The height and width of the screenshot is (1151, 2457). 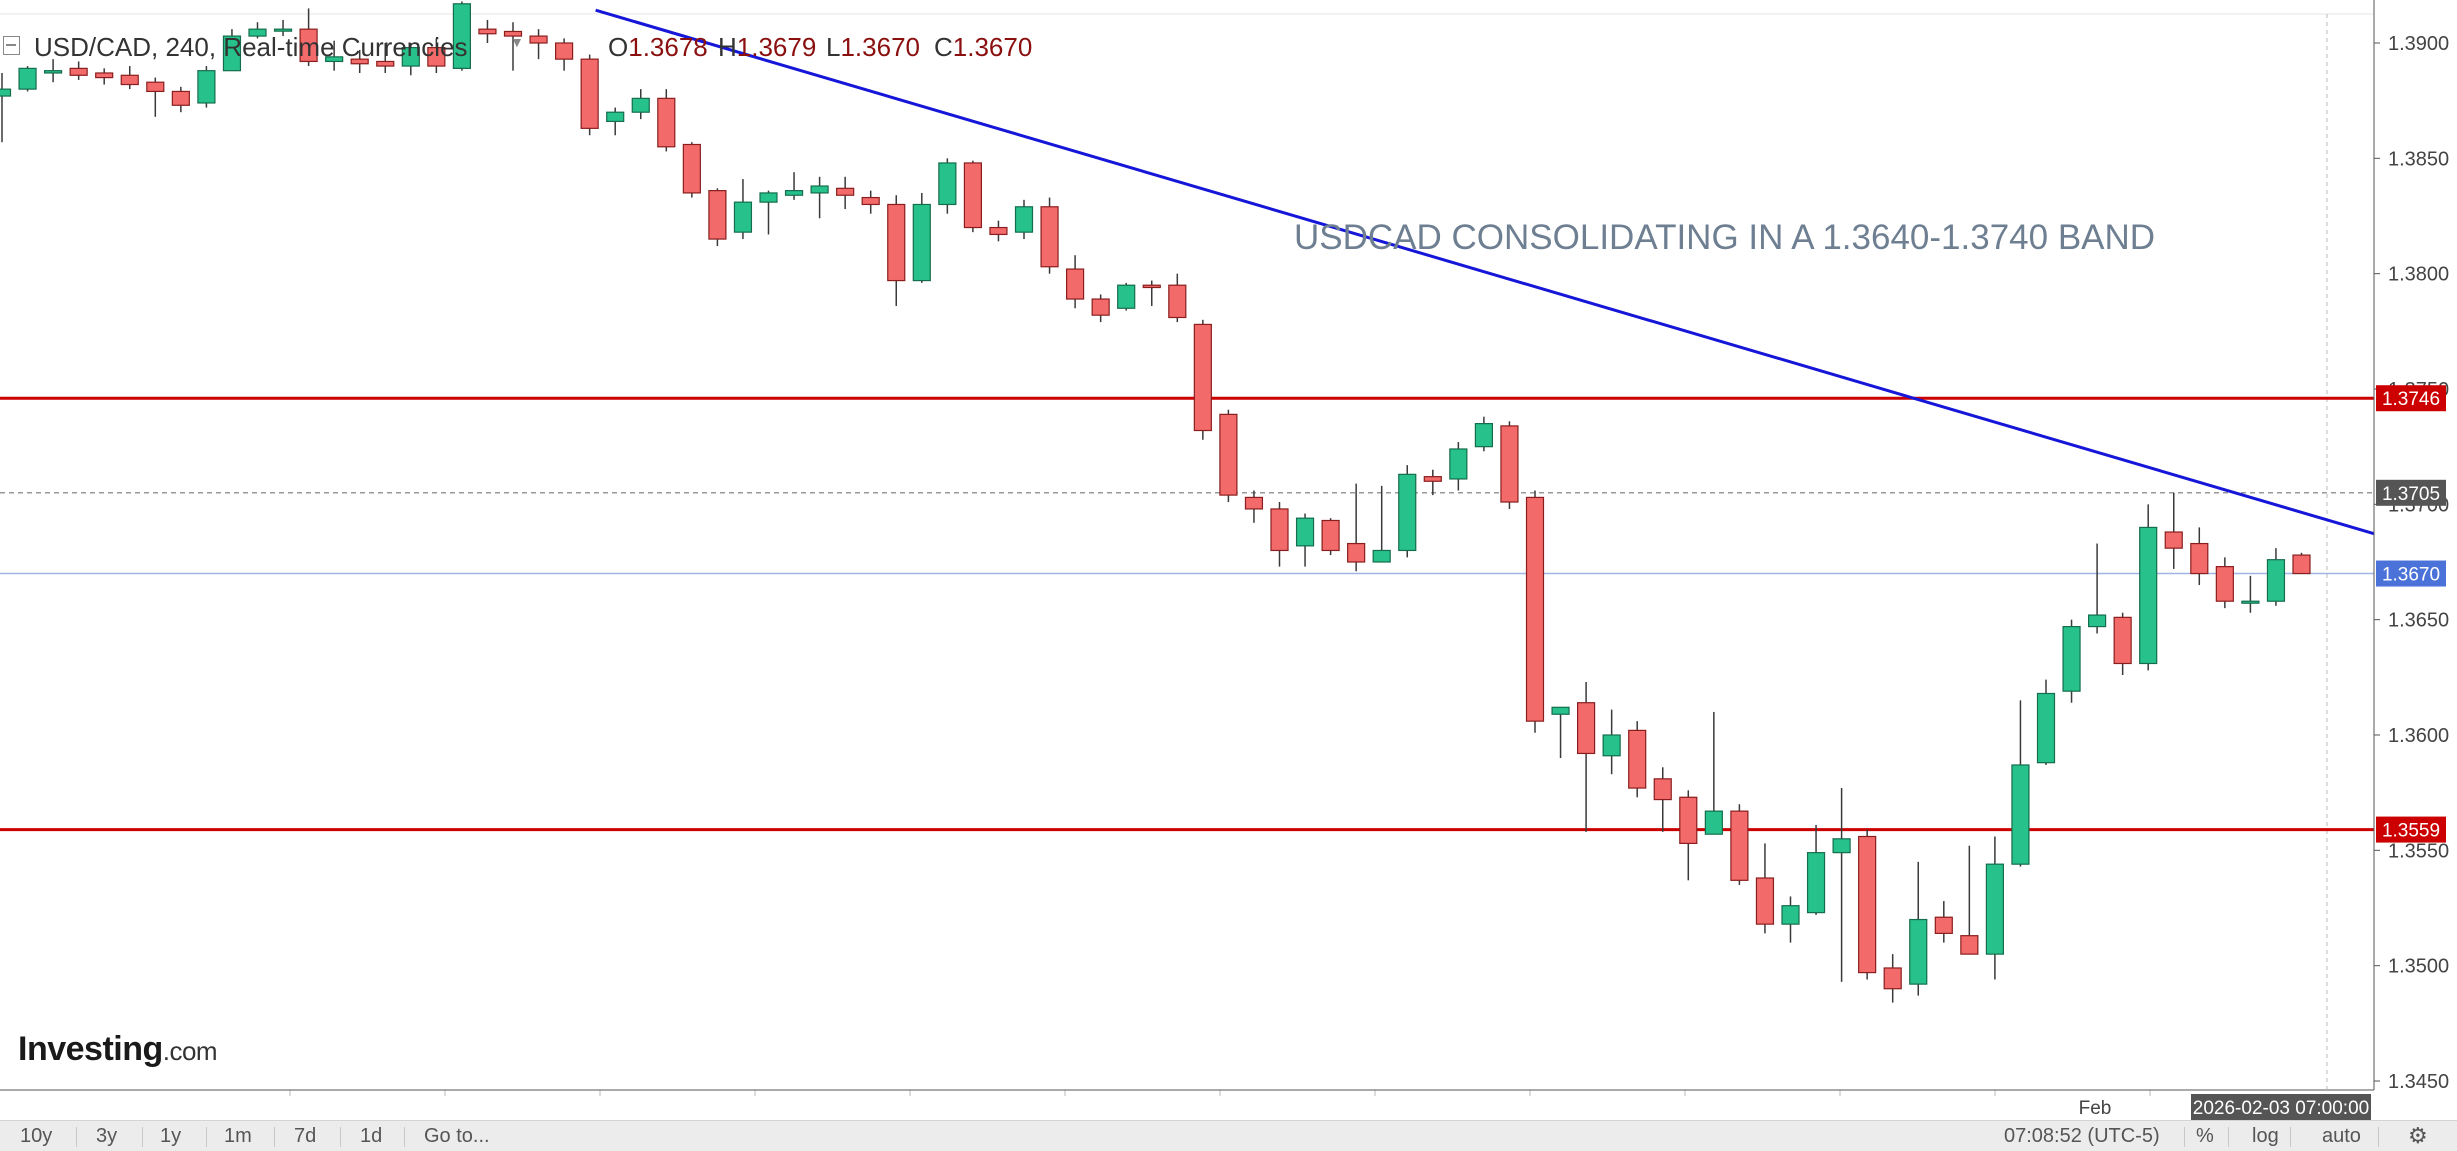 I want to click on price-tag-label: 1.3670, so click(x=2411, y=575).